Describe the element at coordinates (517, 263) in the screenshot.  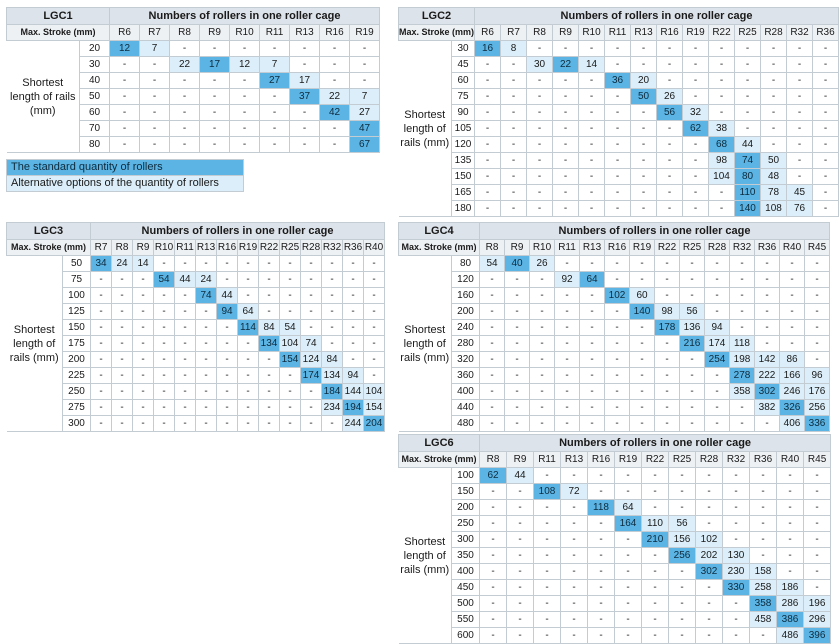
I see `roller-count: 40` at that location.